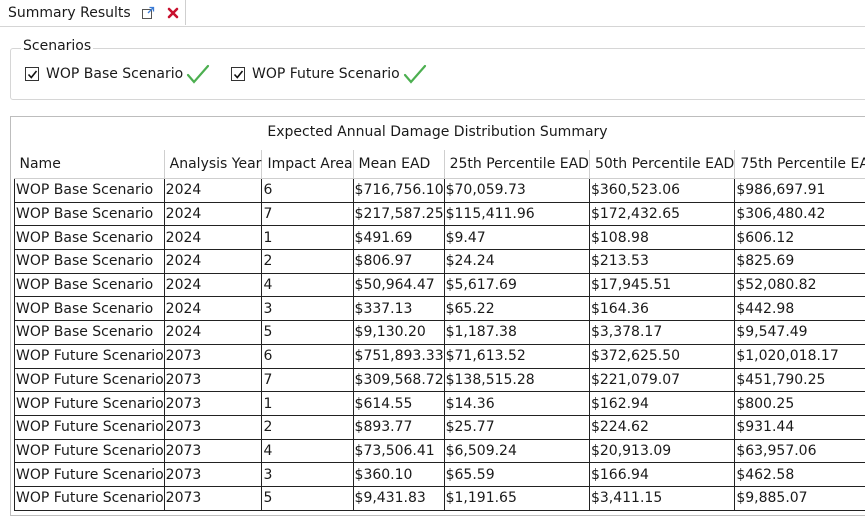 Image resolution: width=865 pixels, height=516 pixels. Describe the element at coordinates (398, 332) in the screenshot. I see `cell-mean-ead: $9,130.20` at that location.